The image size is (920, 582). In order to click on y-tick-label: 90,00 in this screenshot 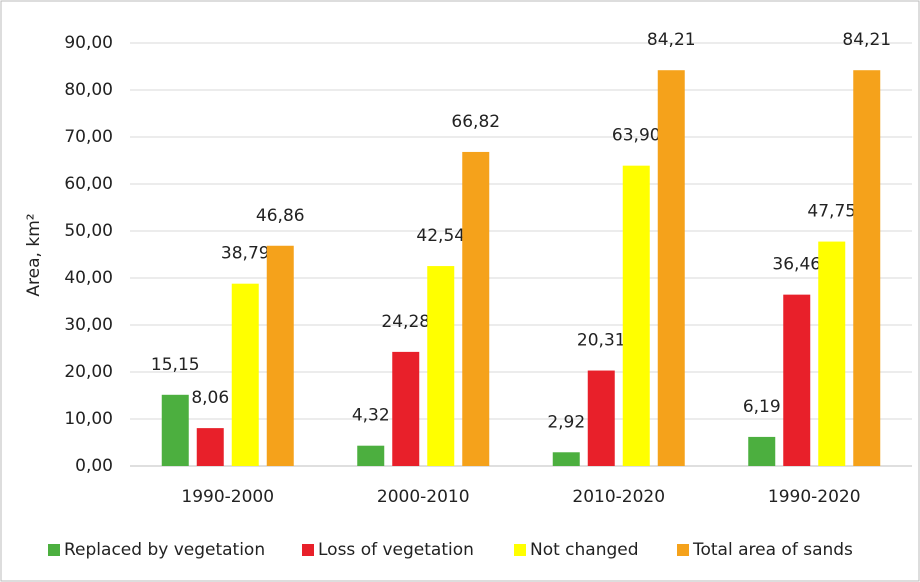, I will do `click(88, 43)`.